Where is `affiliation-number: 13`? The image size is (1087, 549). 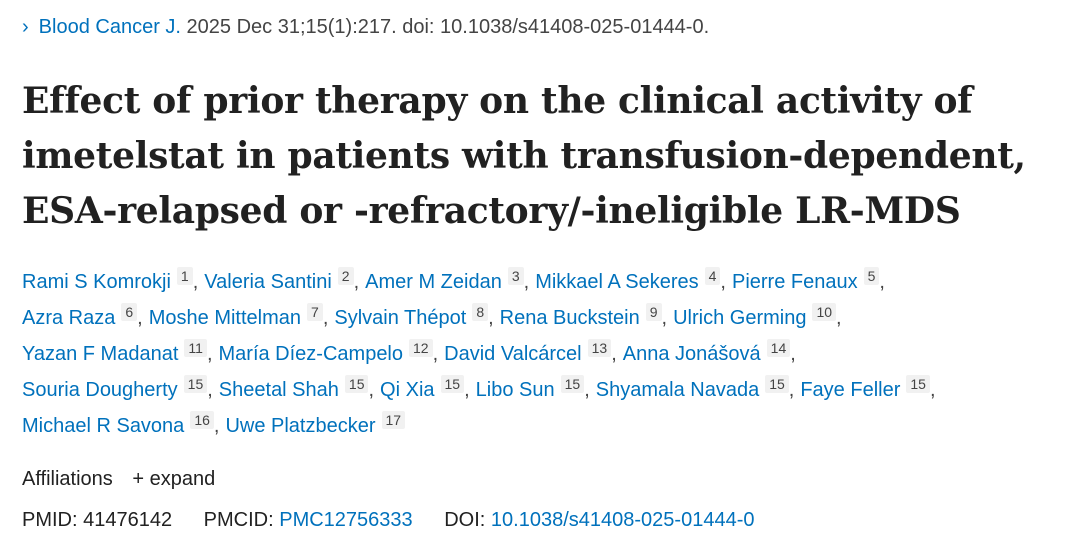 affiliation-number: 13 is located at coordinates (599, 348).